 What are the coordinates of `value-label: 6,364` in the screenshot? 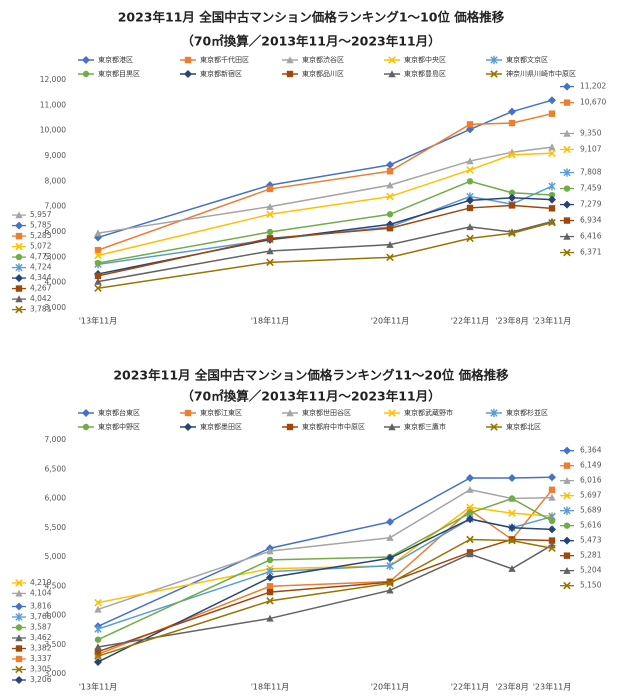 It's located at (591, 450).